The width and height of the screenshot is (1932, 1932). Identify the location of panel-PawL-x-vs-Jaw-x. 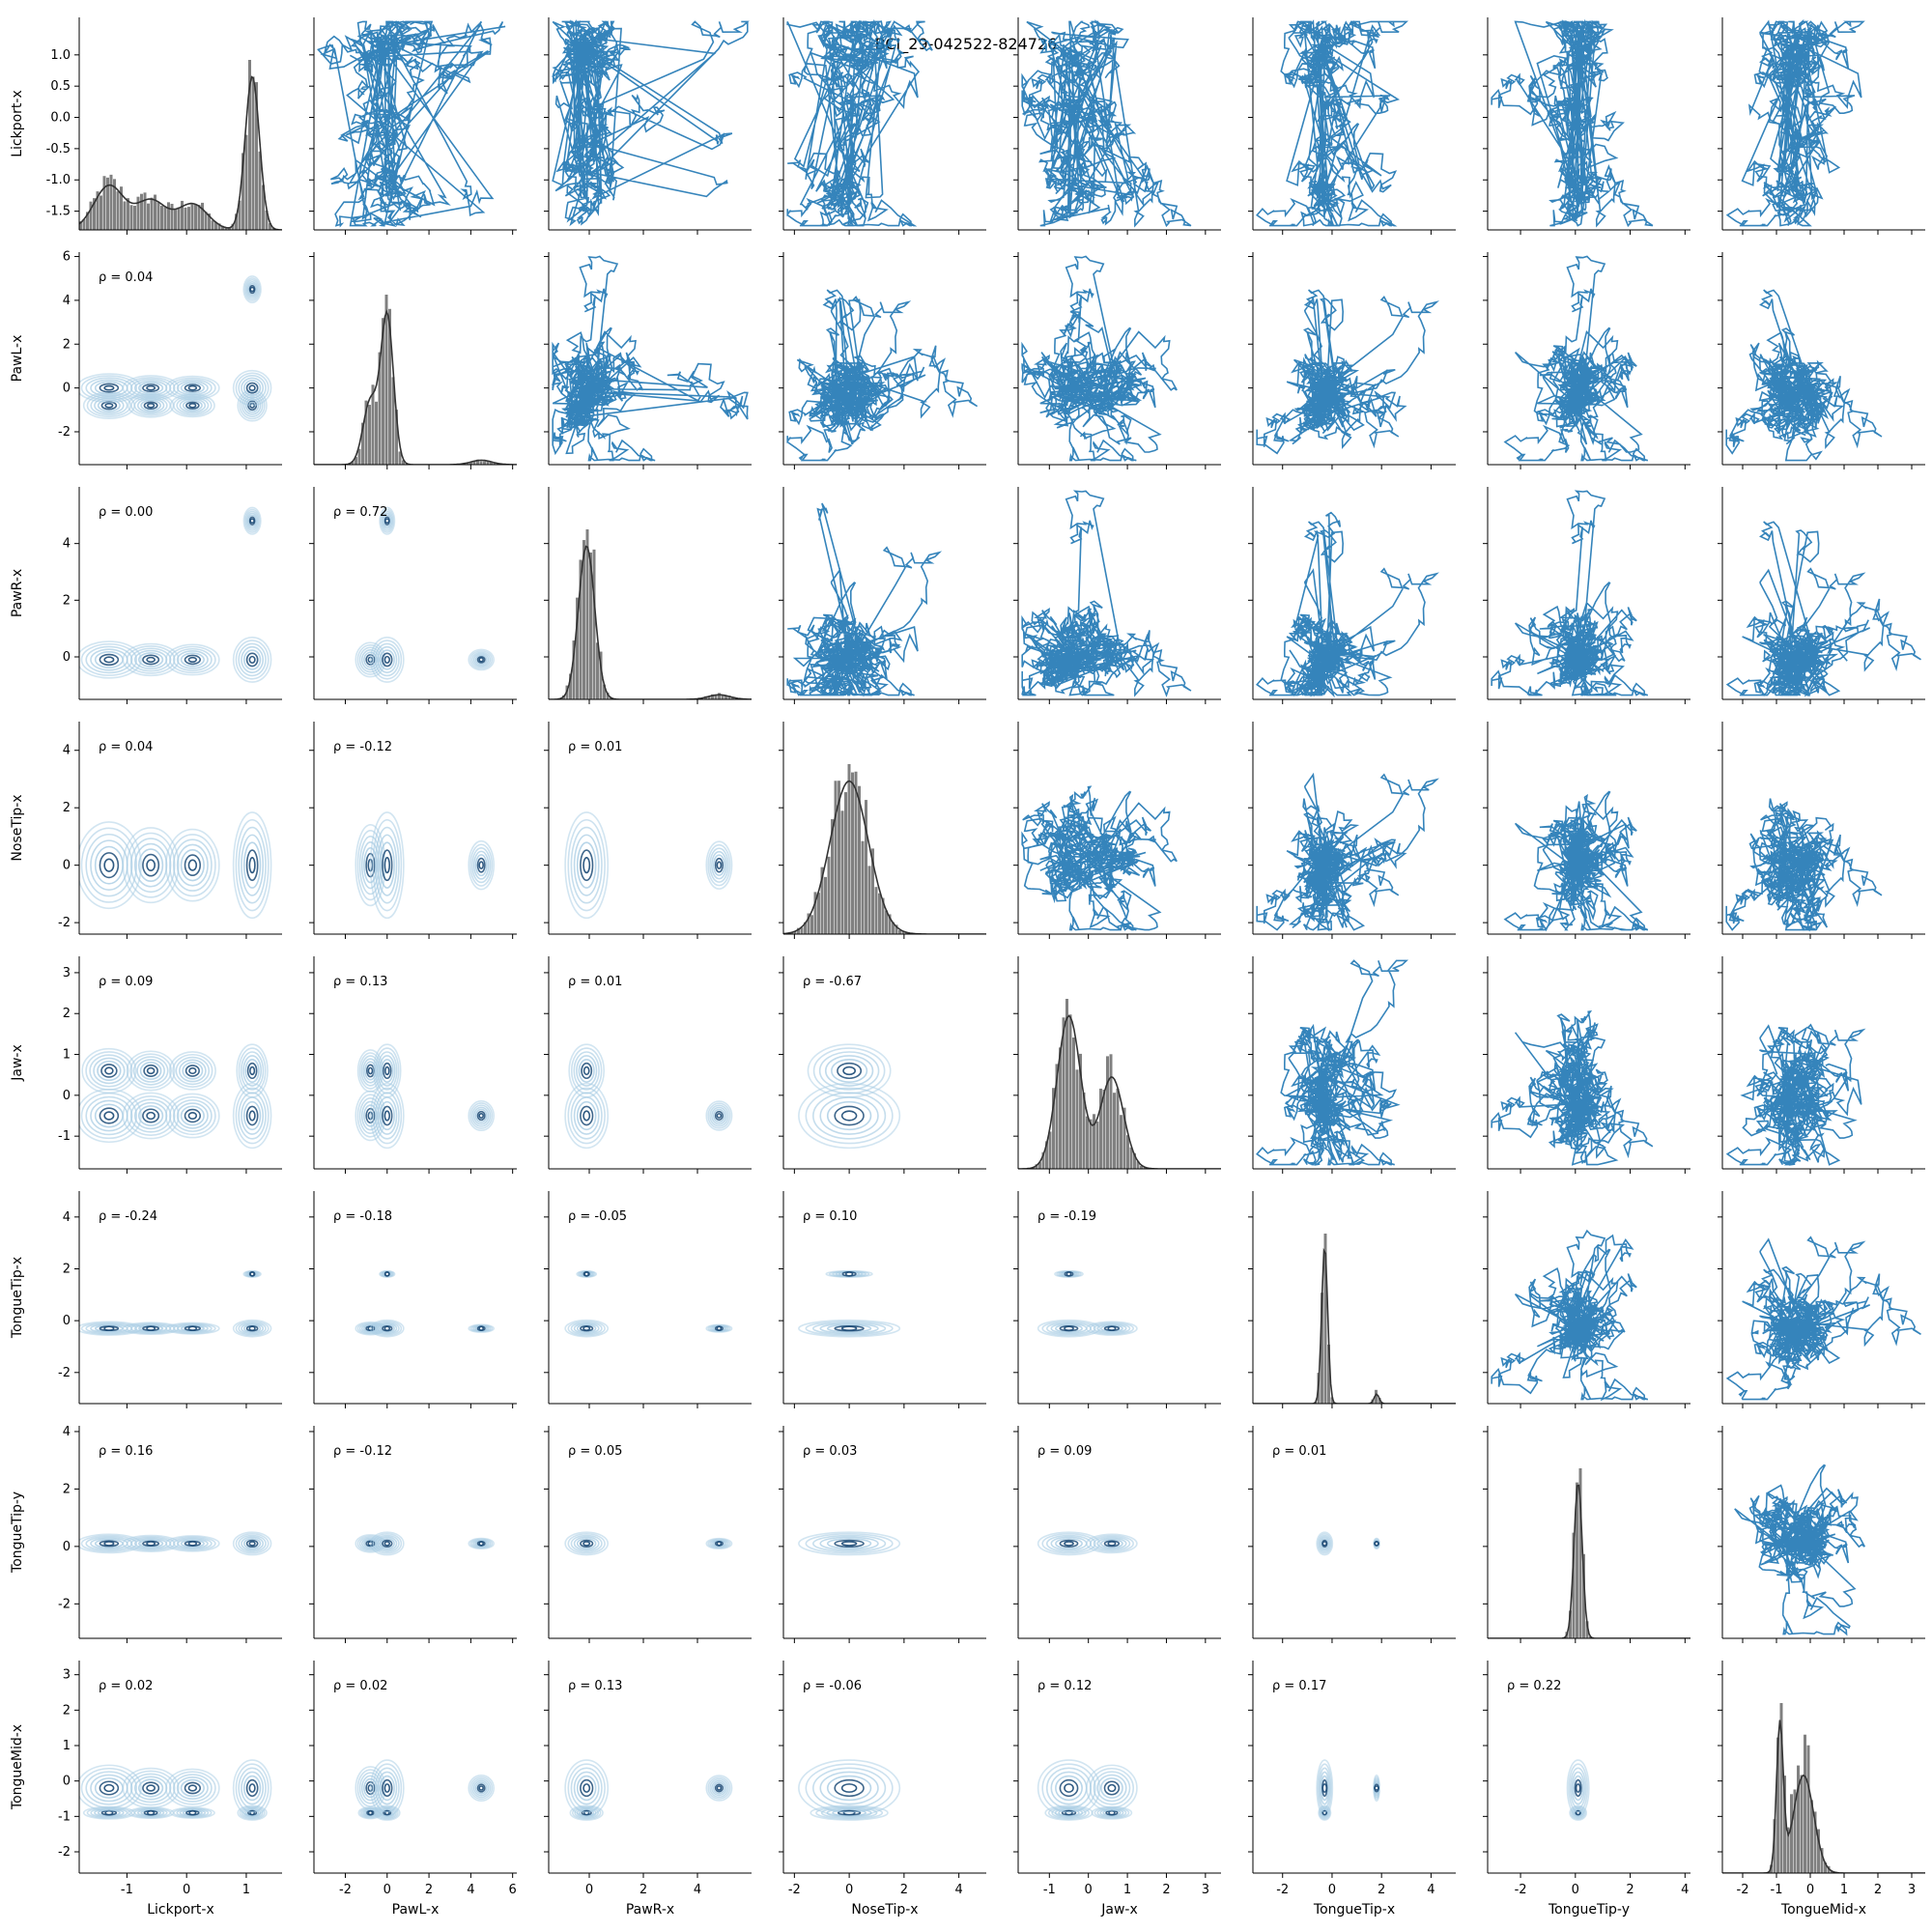
(1117, 360).